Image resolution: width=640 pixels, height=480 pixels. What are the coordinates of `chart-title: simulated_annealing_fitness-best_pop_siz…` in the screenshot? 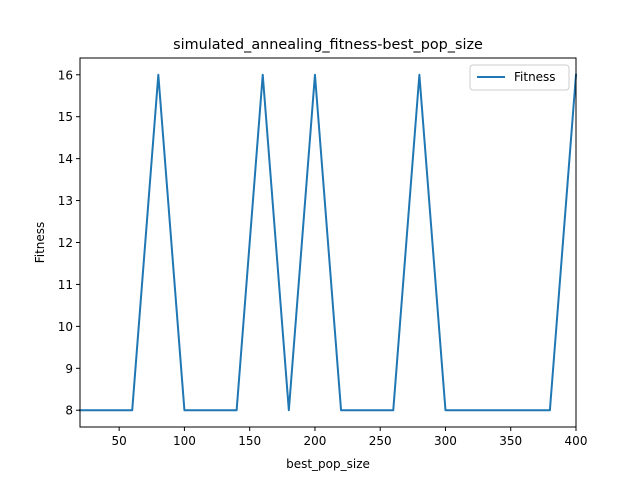 It's located at (328, 45).